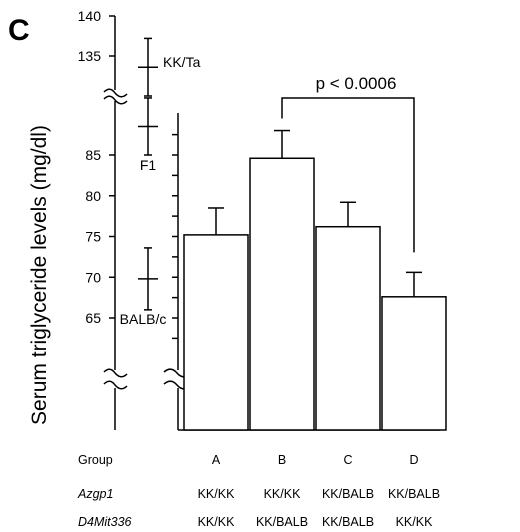 This screenshot has width=520, height=532. Describe the element at coordinates (282, 294) in the screenshot. I see `bar-B` at that location.